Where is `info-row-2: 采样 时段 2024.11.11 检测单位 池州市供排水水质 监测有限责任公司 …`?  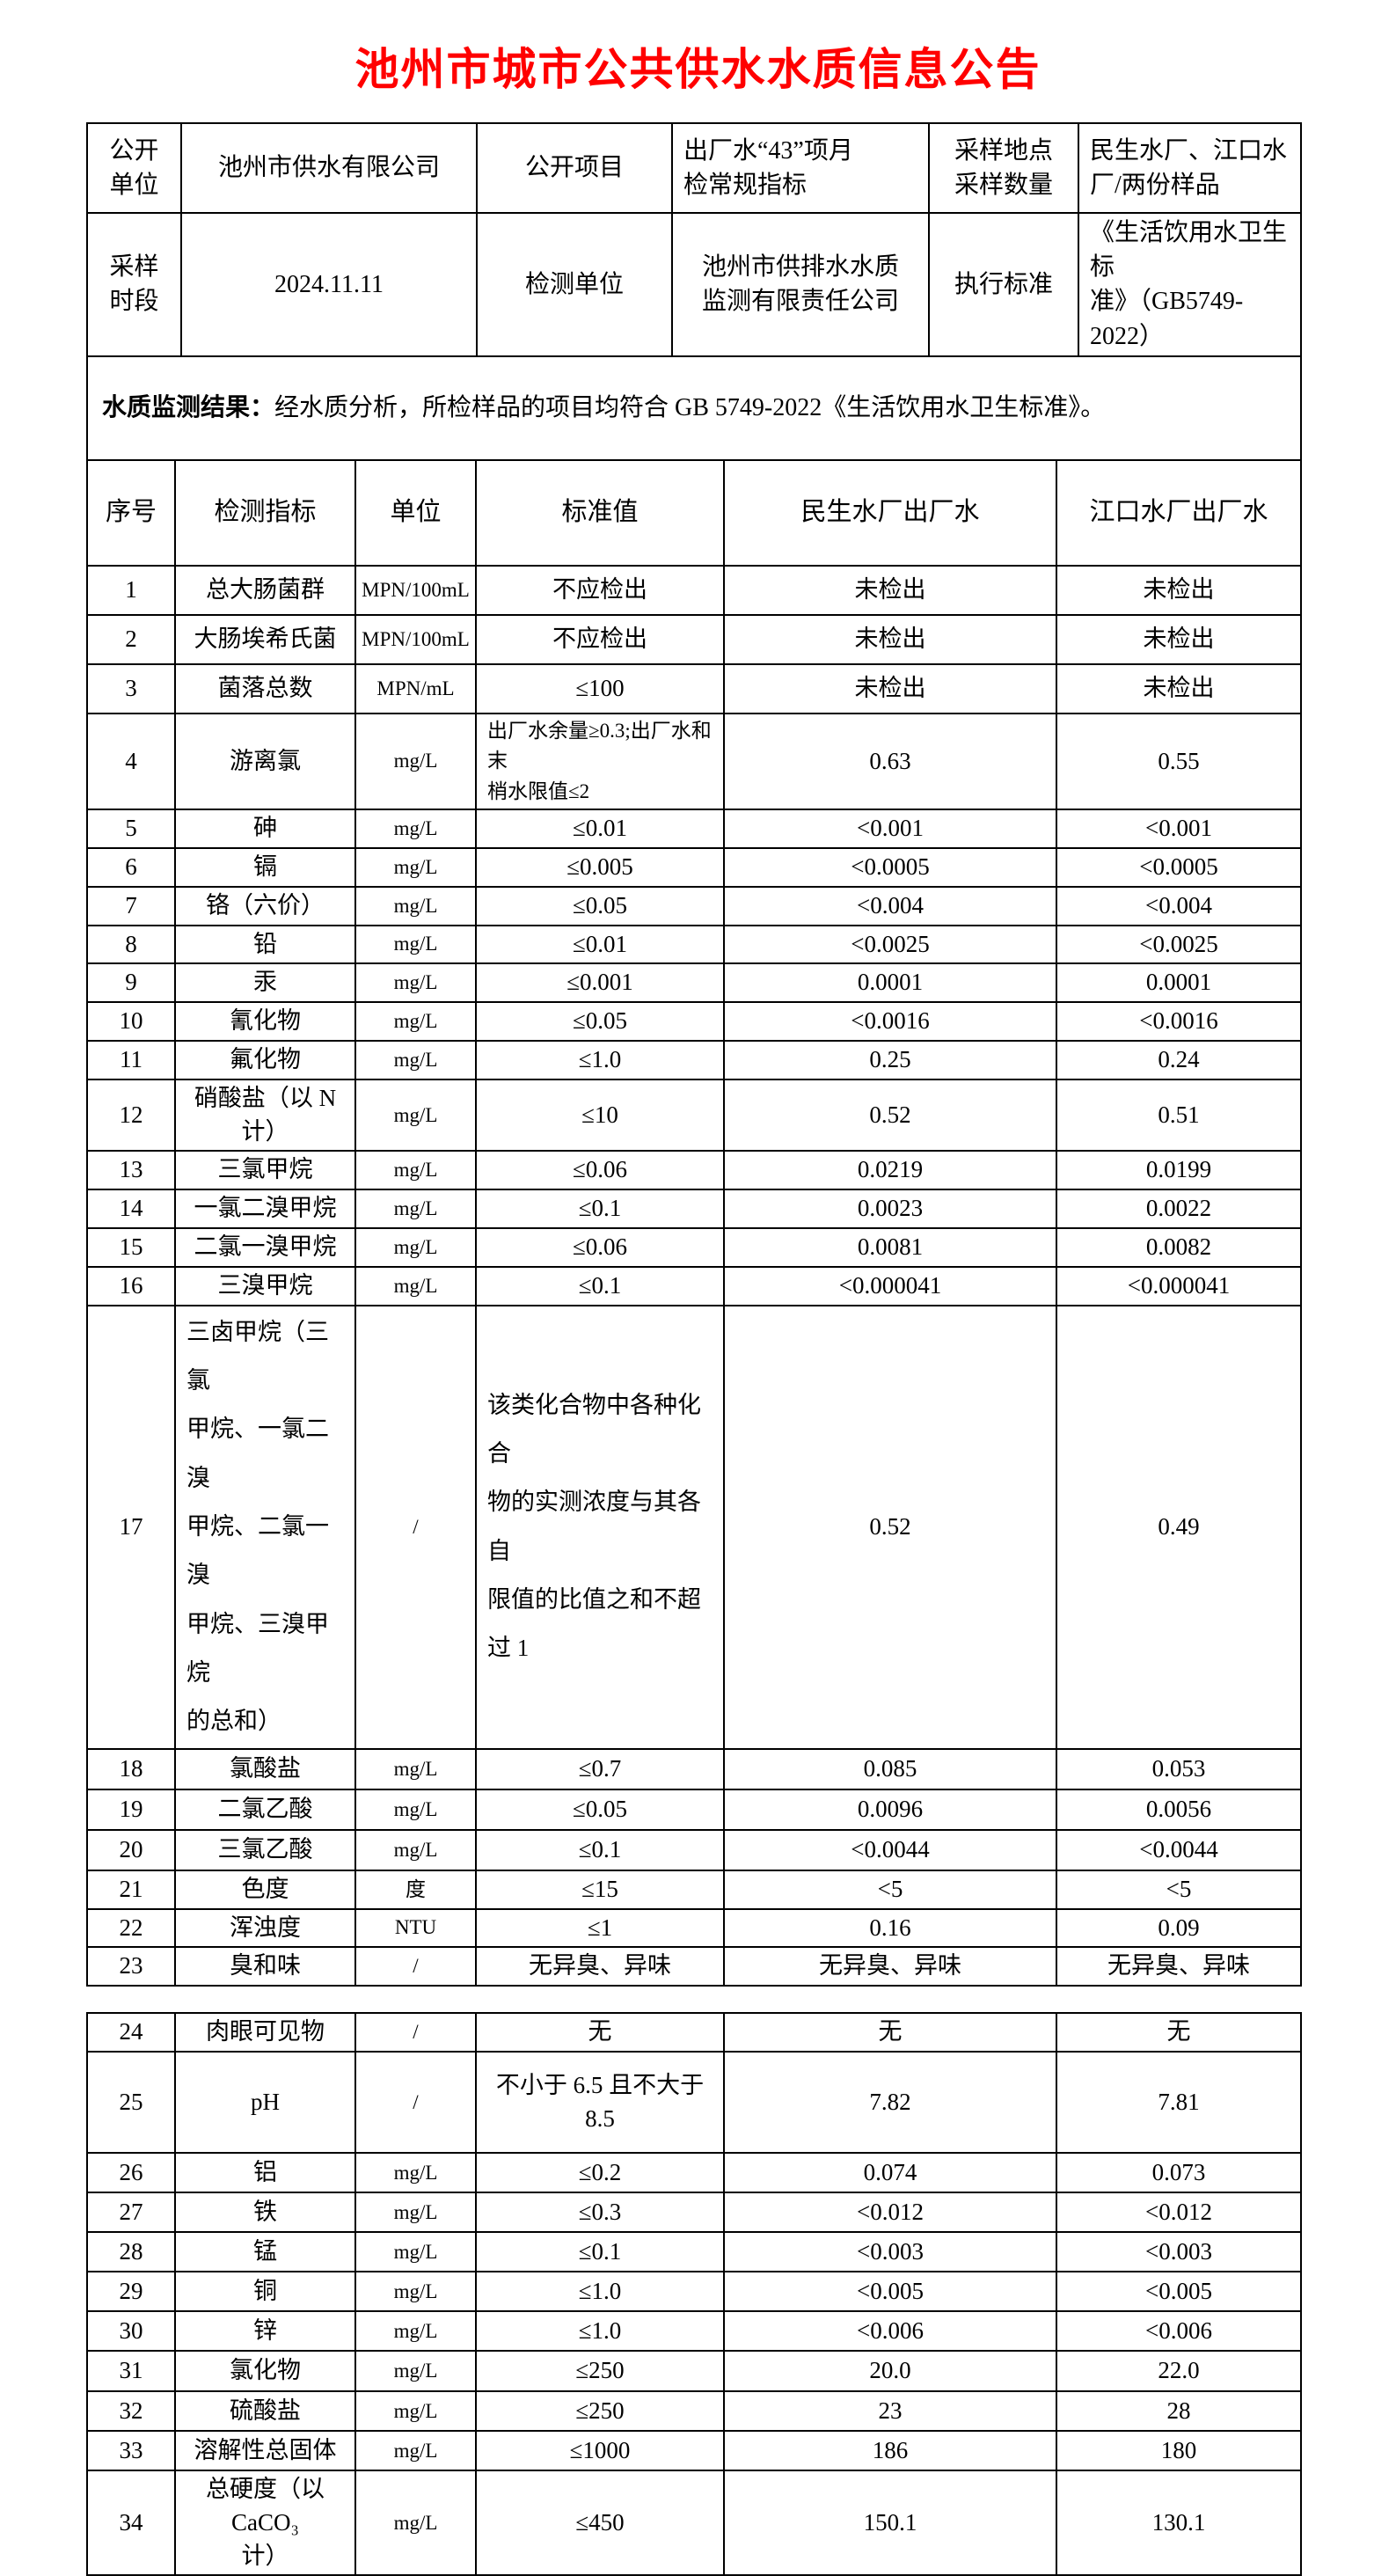
info-row-2: 采样 时段 2024.11.11 检测单位 池州市供排水水质 监测有限责任公司 … is located at coordinates (694, 284).